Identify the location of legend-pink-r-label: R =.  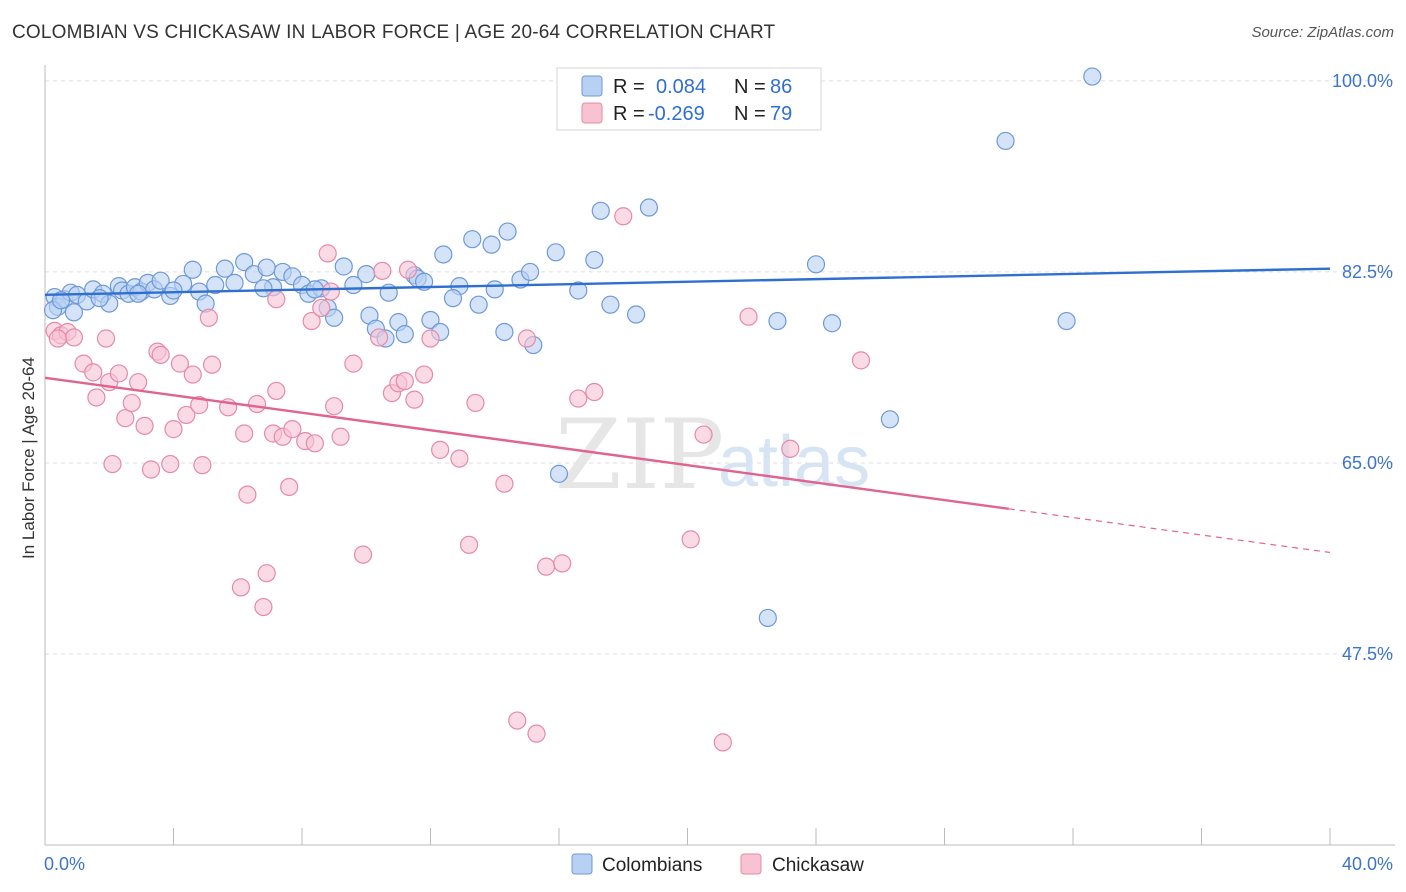
(629, 114).